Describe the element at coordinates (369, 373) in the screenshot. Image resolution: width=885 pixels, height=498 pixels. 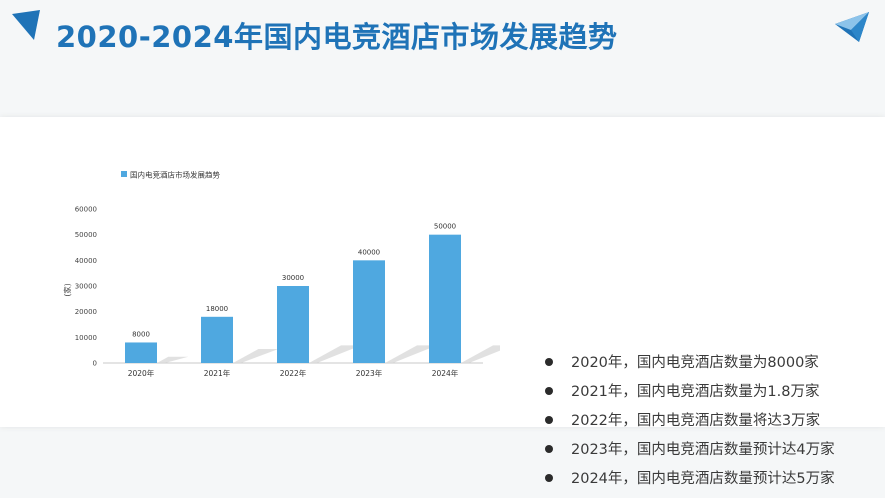
I see `x-tick-label: 2023年` at that location.